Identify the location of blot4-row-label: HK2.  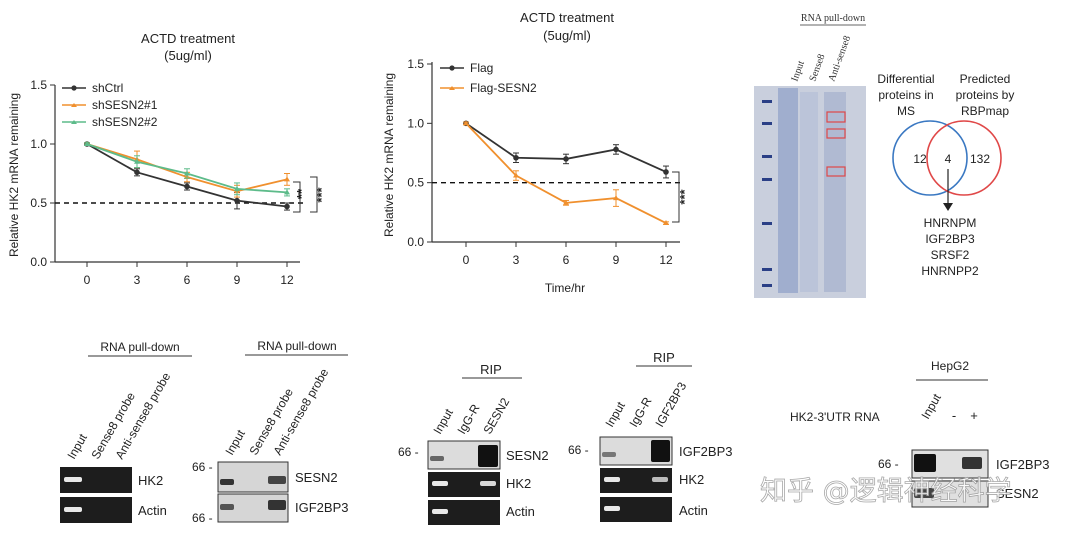
(691, 479).